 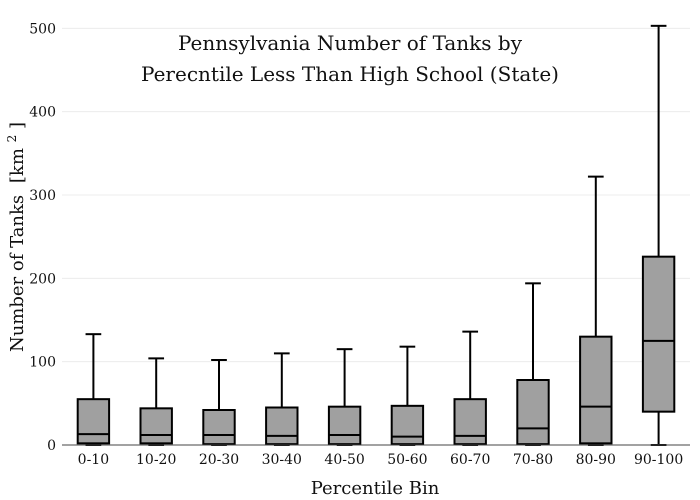 I want to click on chart-title-line-1: Pennsylvania Number of Tanks by, so click(x=350, y=43).